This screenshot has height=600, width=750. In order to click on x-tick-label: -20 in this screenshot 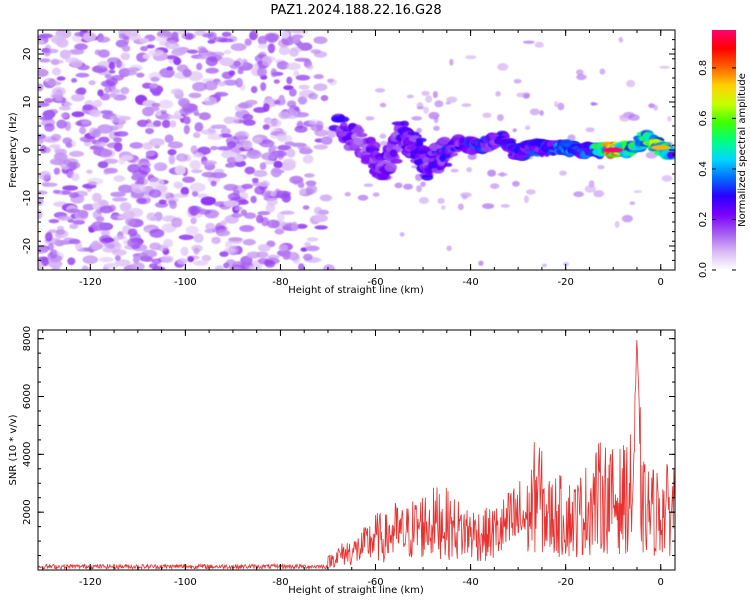, I will do `click(565, 282)`.